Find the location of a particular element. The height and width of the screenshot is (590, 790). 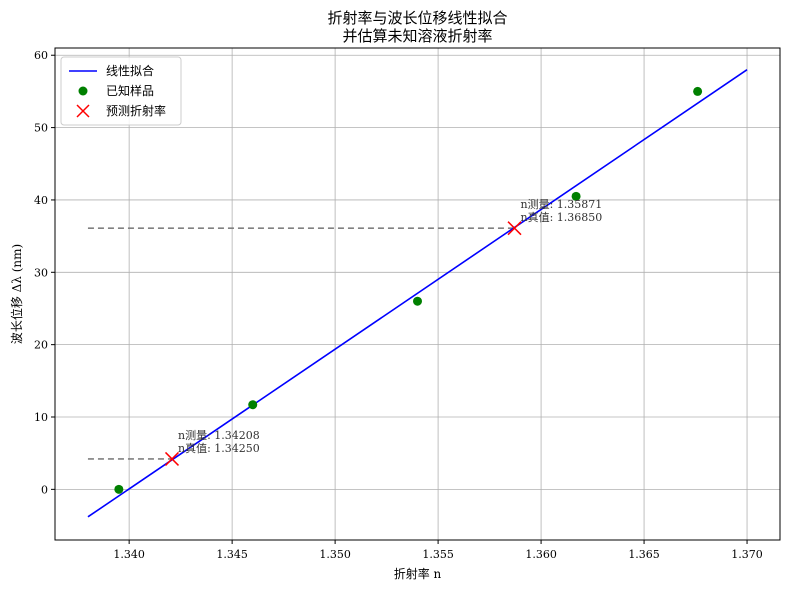

x-tick-label-3: 1.355 is located at coordinates (438, 554).